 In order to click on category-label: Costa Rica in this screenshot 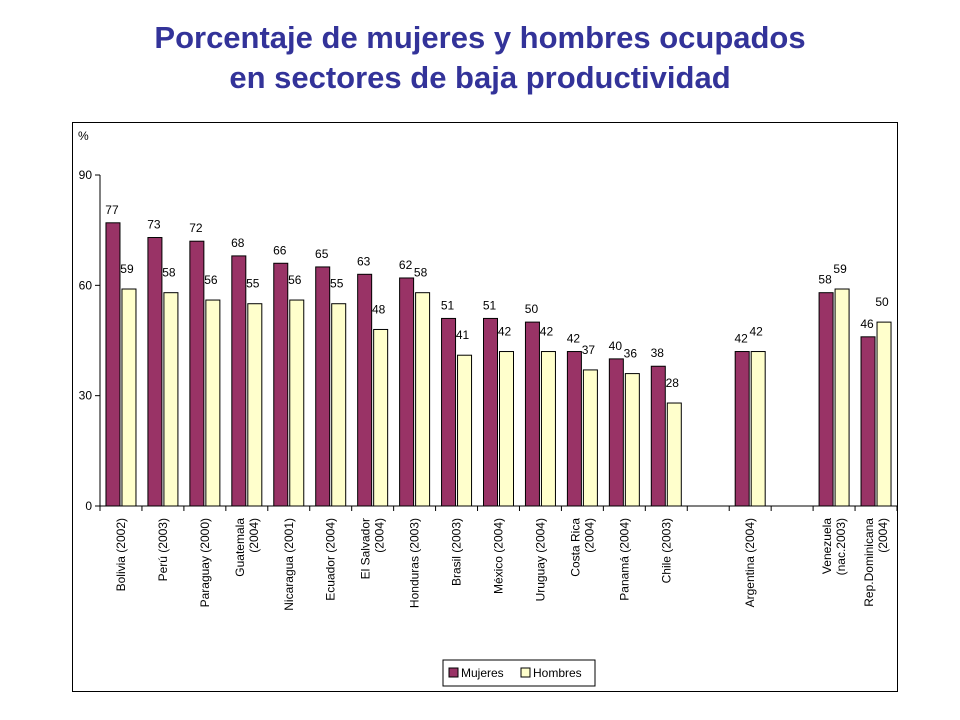, I will do `click(575, 547)`.